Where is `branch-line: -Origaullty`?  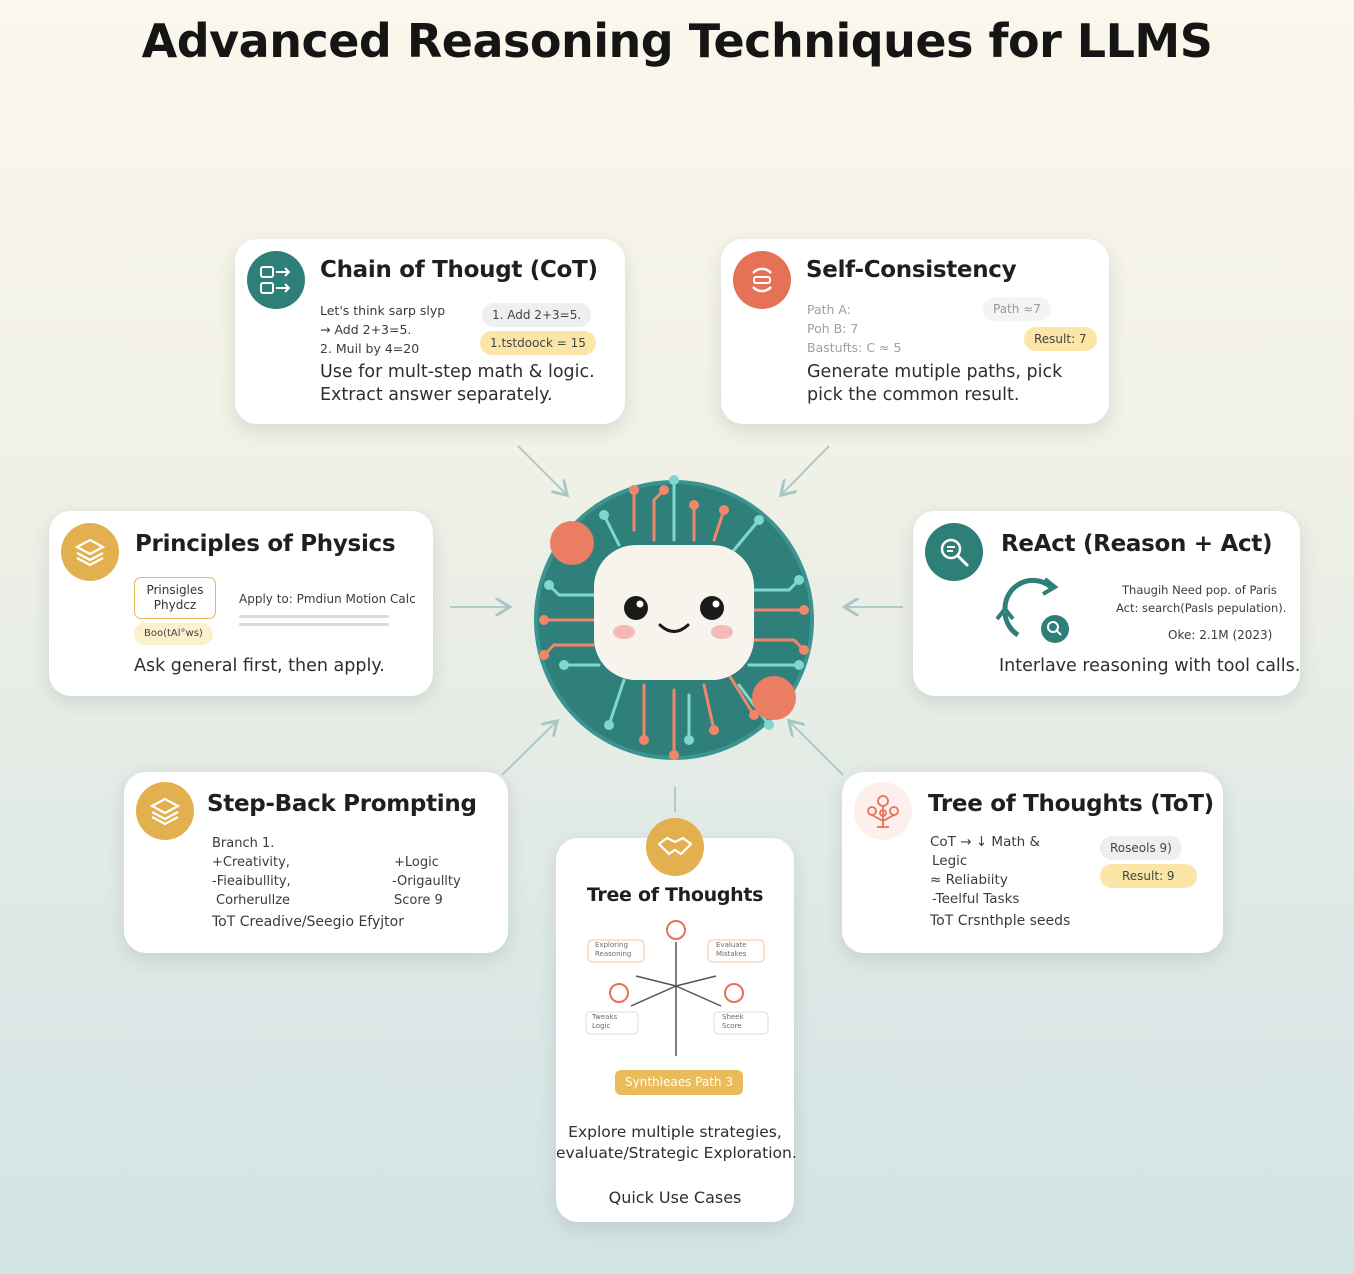
branch-line: -Origaullty is located at coordinates (426, 881).